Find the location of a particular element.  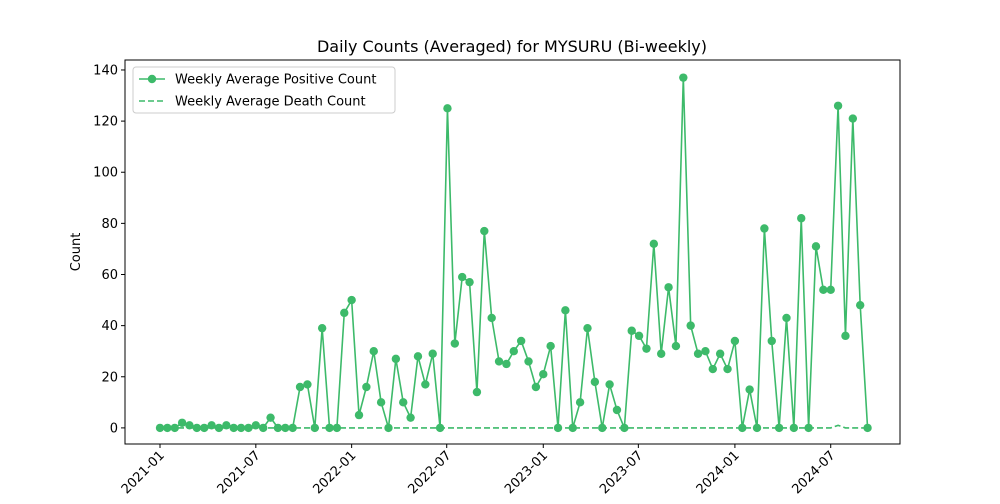

y-tick-label: 140 is located at coordinates (105, 70).